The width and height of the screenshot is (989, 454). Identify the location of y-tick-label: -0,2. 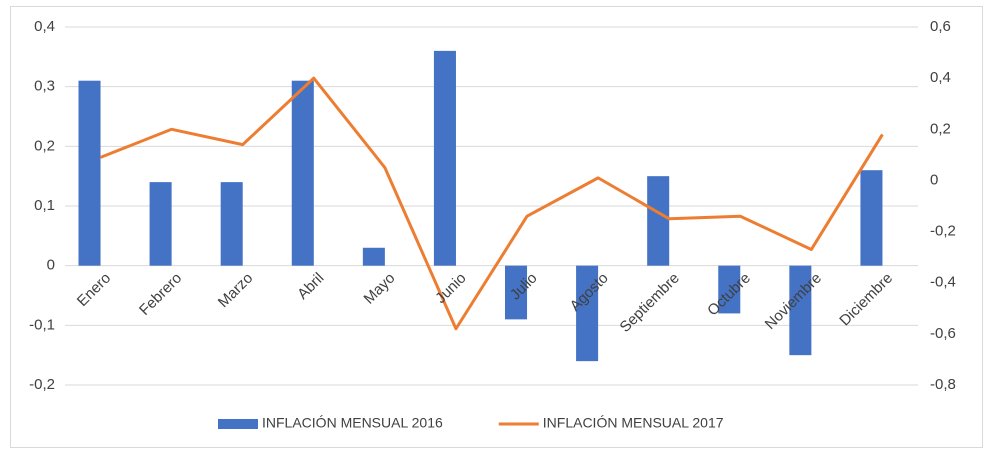
(42, 384).